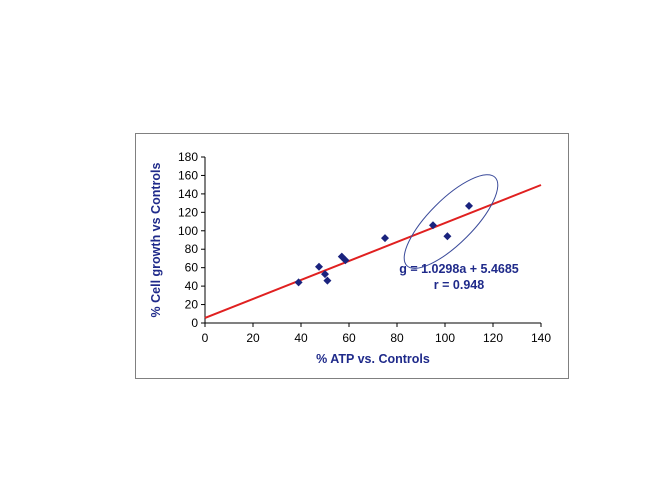  I want to click on y-tick-label: 20, so click(192, 305).